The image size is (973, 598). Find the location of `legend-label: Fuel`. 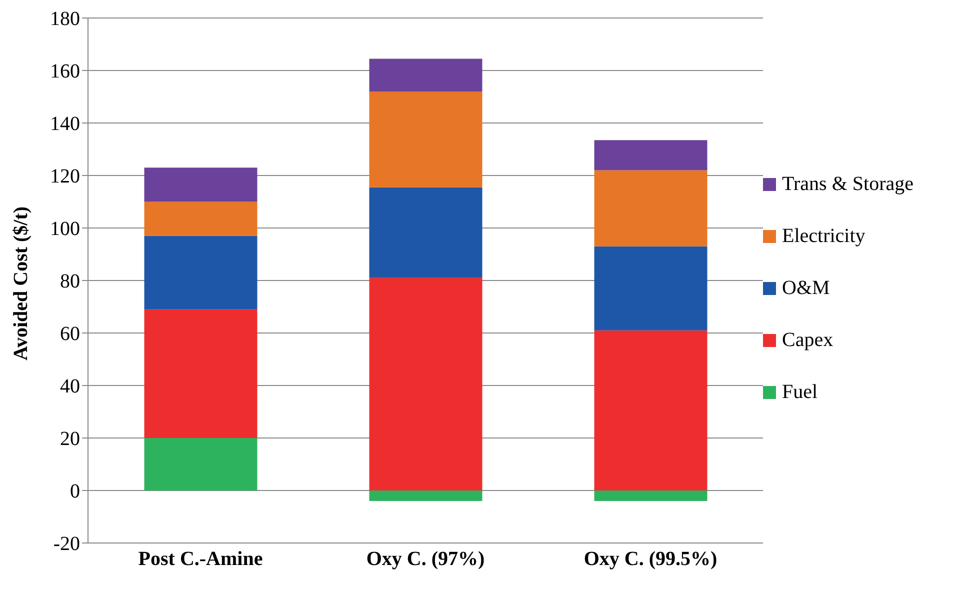

legend-label: Fuel is located at coordinates (800, 392).